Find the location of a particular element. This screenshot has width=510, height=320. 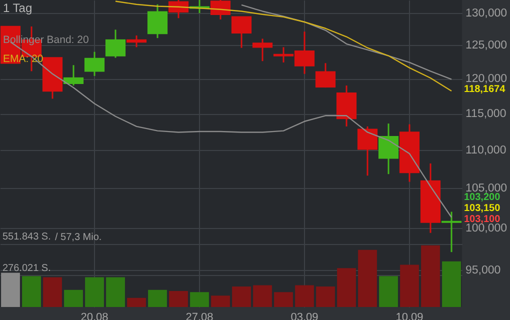

y-tick-label: 125,000 is located at coordinates (487, 46).